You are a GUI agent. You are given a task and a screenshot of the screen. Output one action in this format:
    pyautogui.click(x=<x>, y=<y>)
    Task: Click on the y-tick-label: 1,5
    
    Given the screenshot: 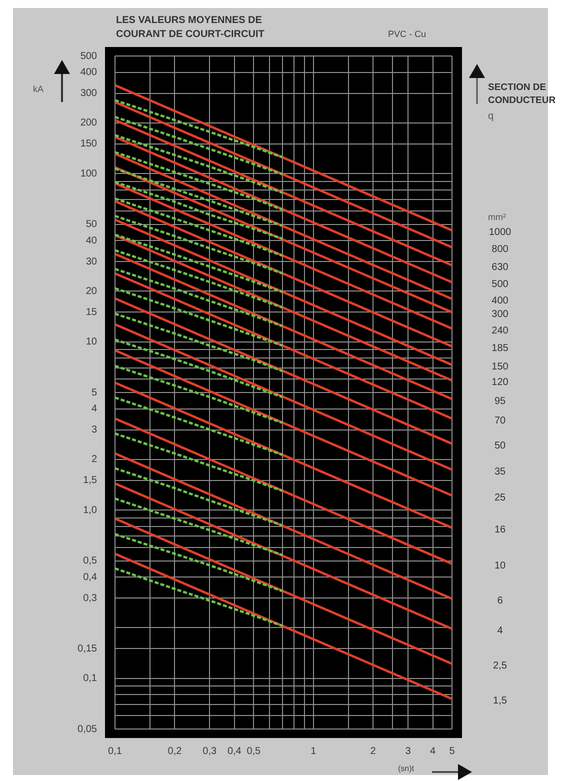 What is the action you would take?
    pyautogui.click(x=90, y=480)
    